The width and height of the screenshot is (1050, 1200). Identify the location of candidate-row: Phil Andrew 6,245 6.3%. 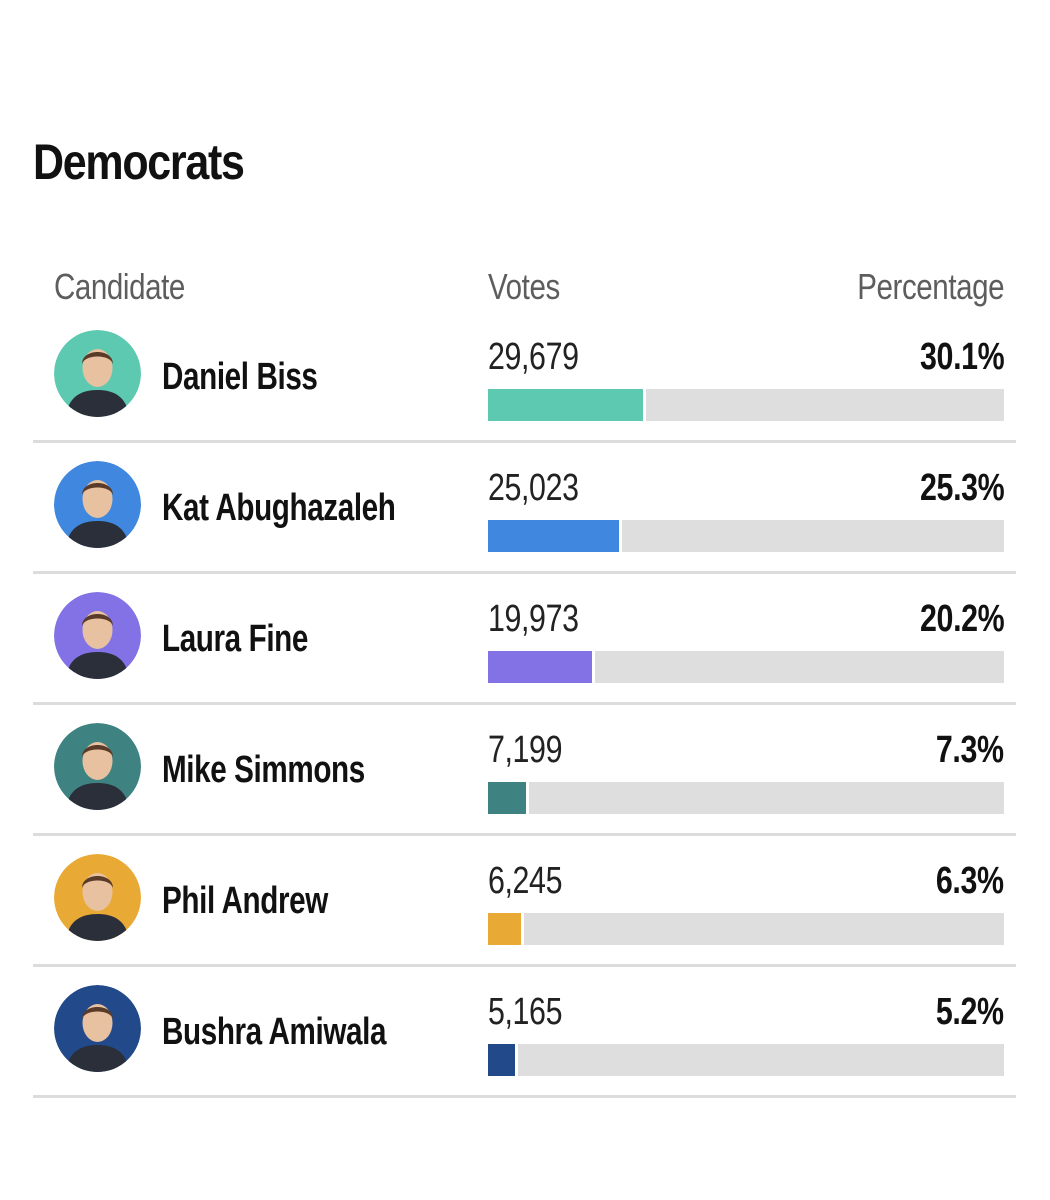
(524, 901).